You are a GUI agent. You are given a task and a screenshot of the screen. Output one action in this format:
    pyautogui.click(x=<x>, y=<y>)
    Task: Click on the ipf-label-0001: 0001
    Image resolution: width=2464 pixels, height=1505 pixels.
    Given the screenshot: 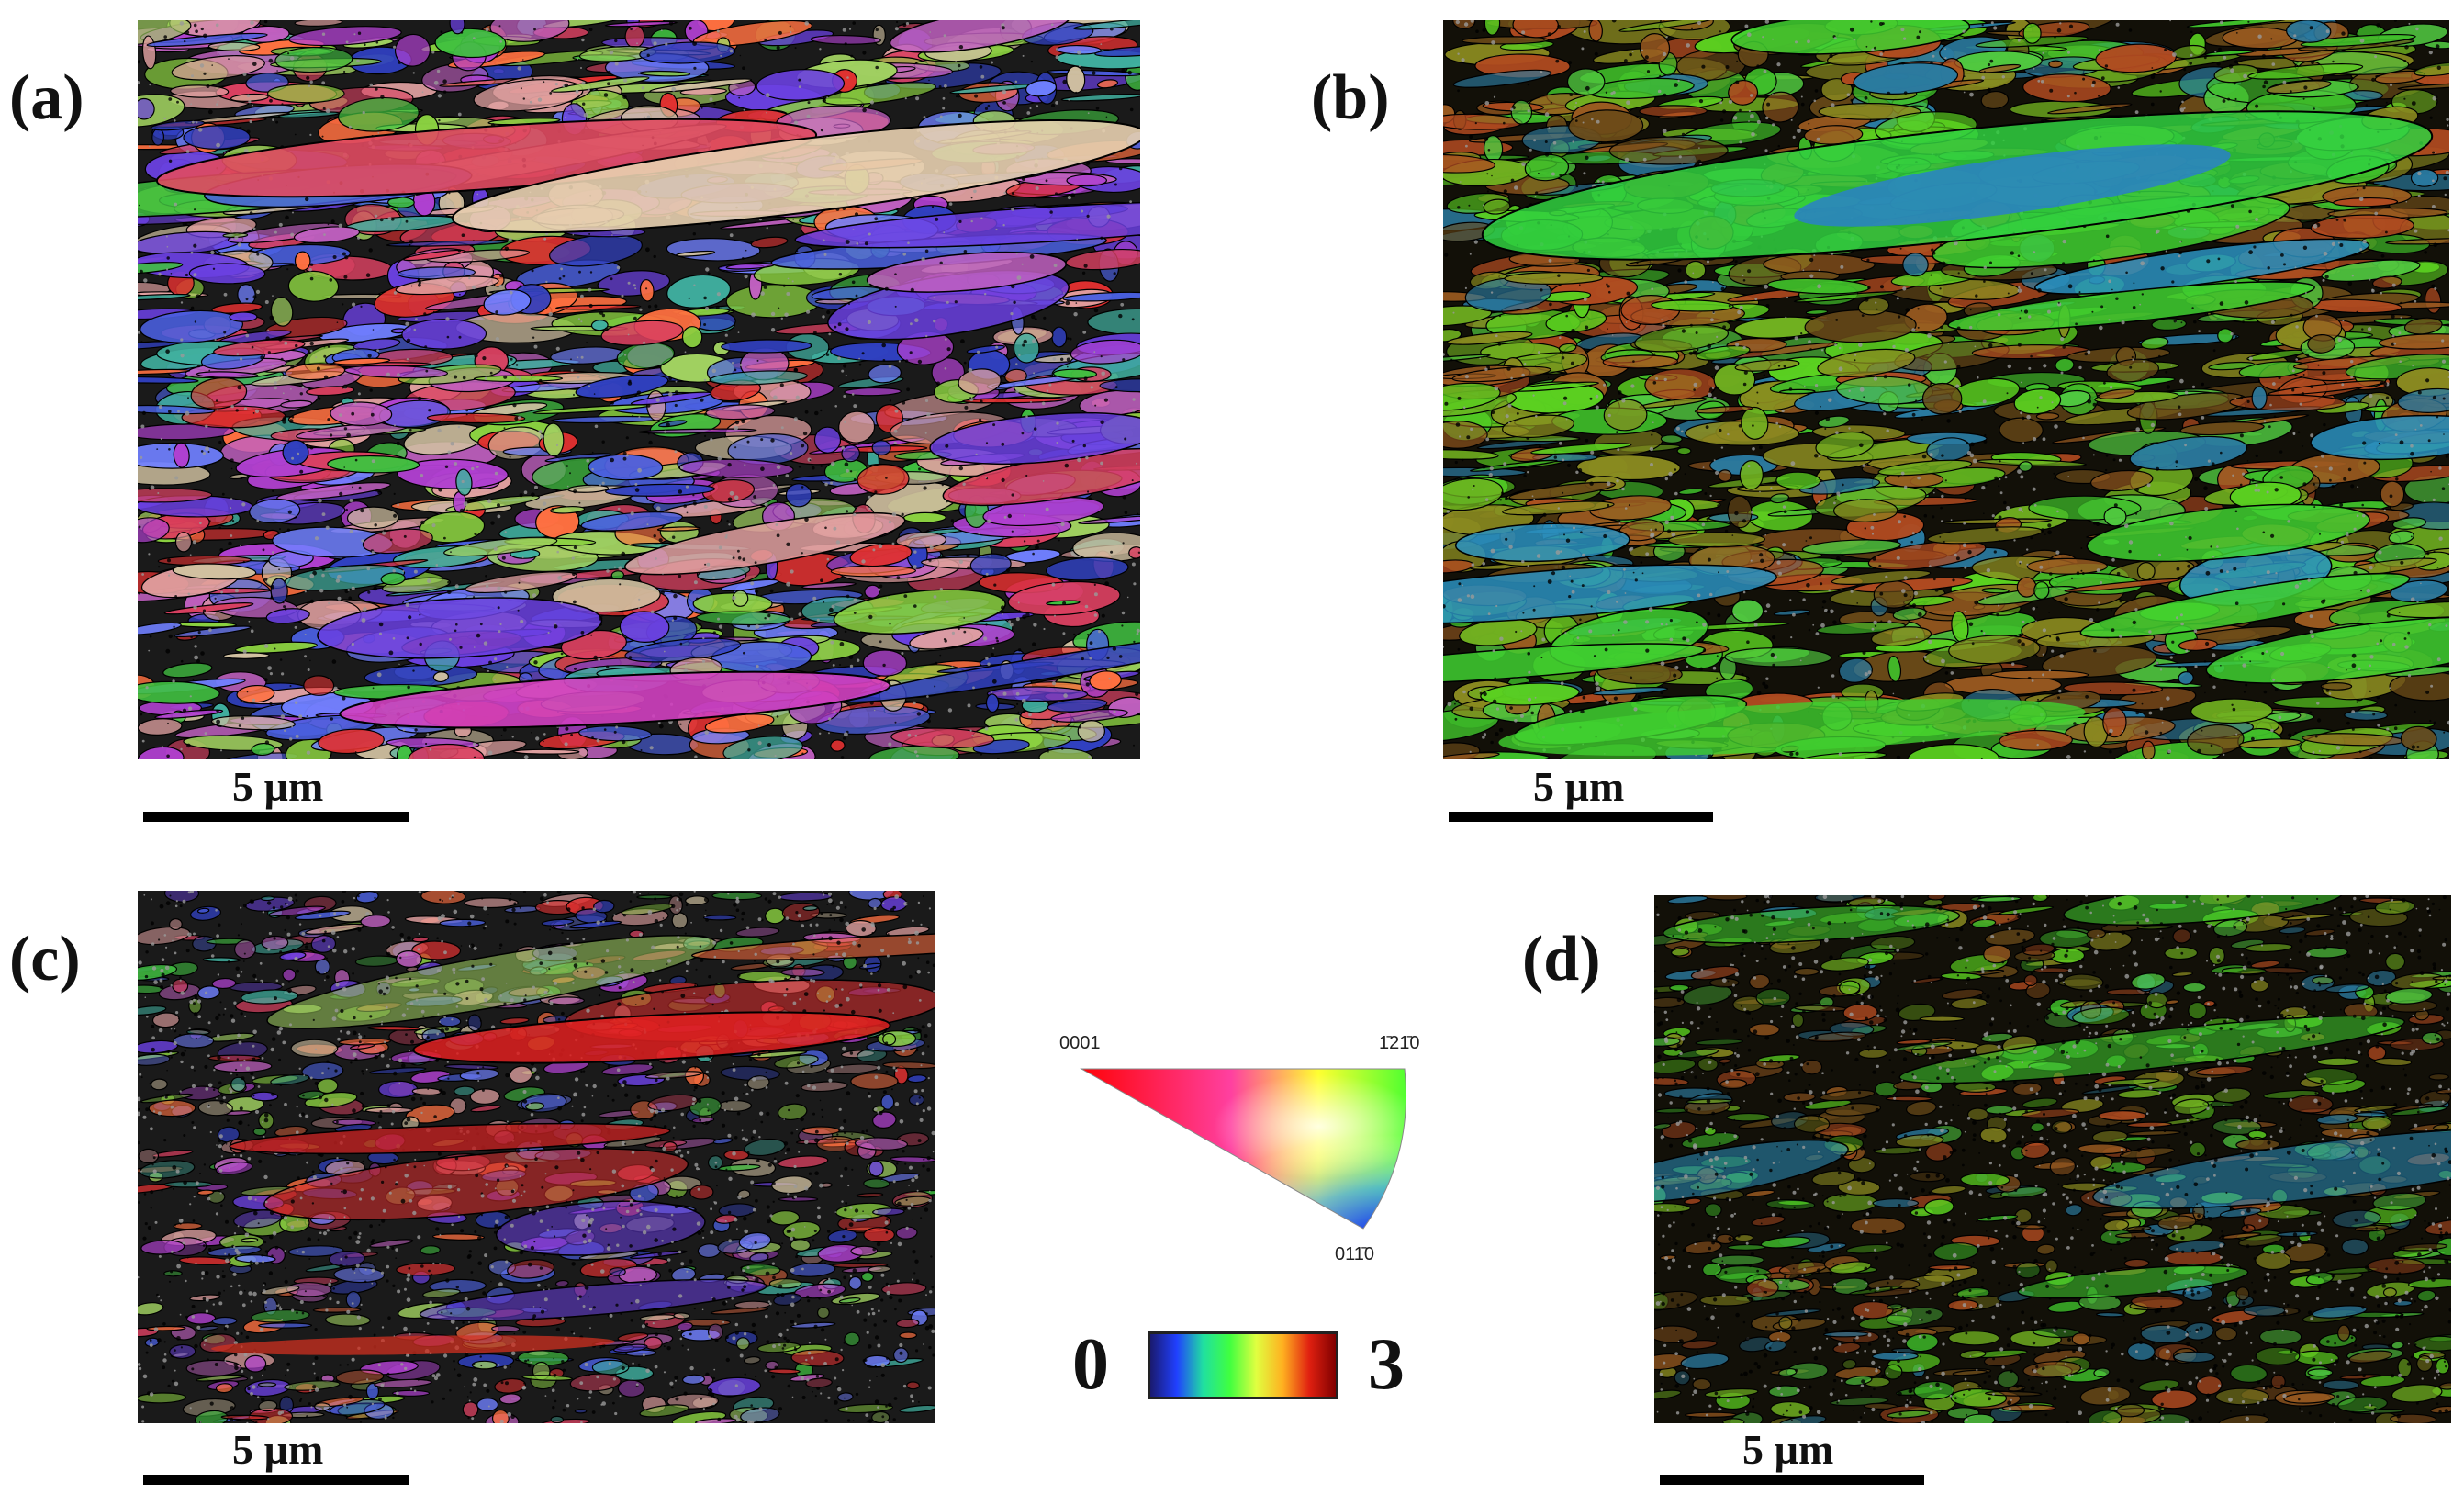 What is the action you would take?
    pyautogui.click(x=1080, y=1043)
    